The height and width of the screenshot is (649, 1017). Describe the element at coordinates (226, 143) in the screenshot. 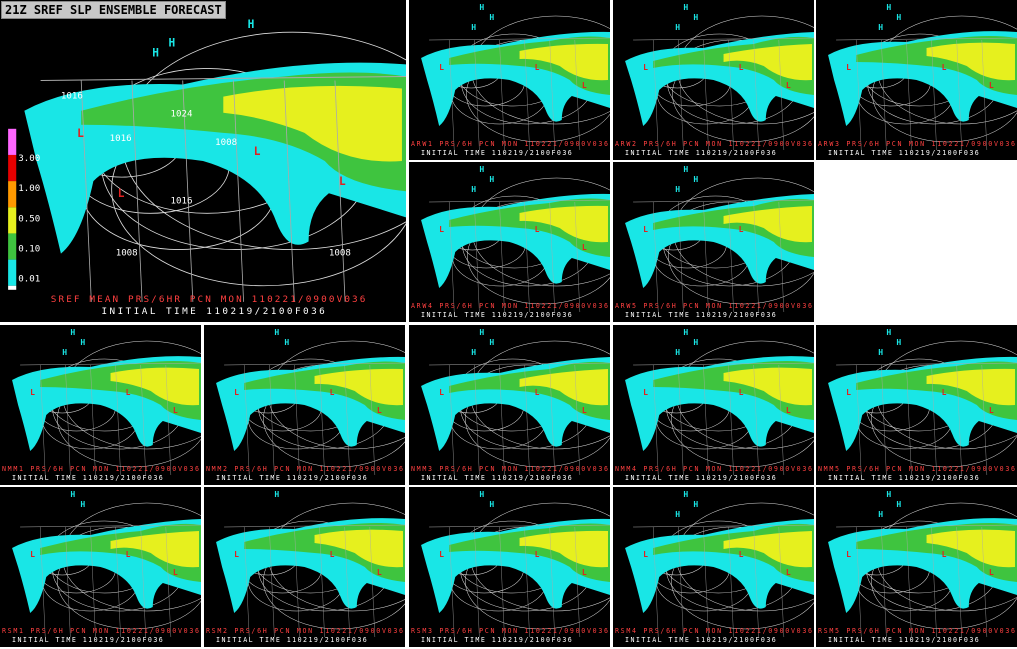

I see `isobar-label: 1008` at that location.